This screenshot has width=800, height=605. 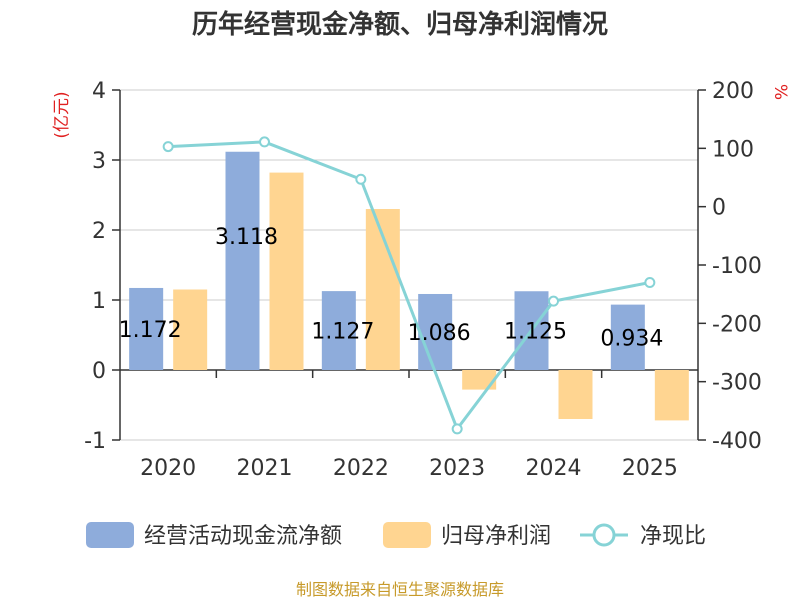 I want to click on legend-label-profit: 归母净利润, so click(x=496, y=536).